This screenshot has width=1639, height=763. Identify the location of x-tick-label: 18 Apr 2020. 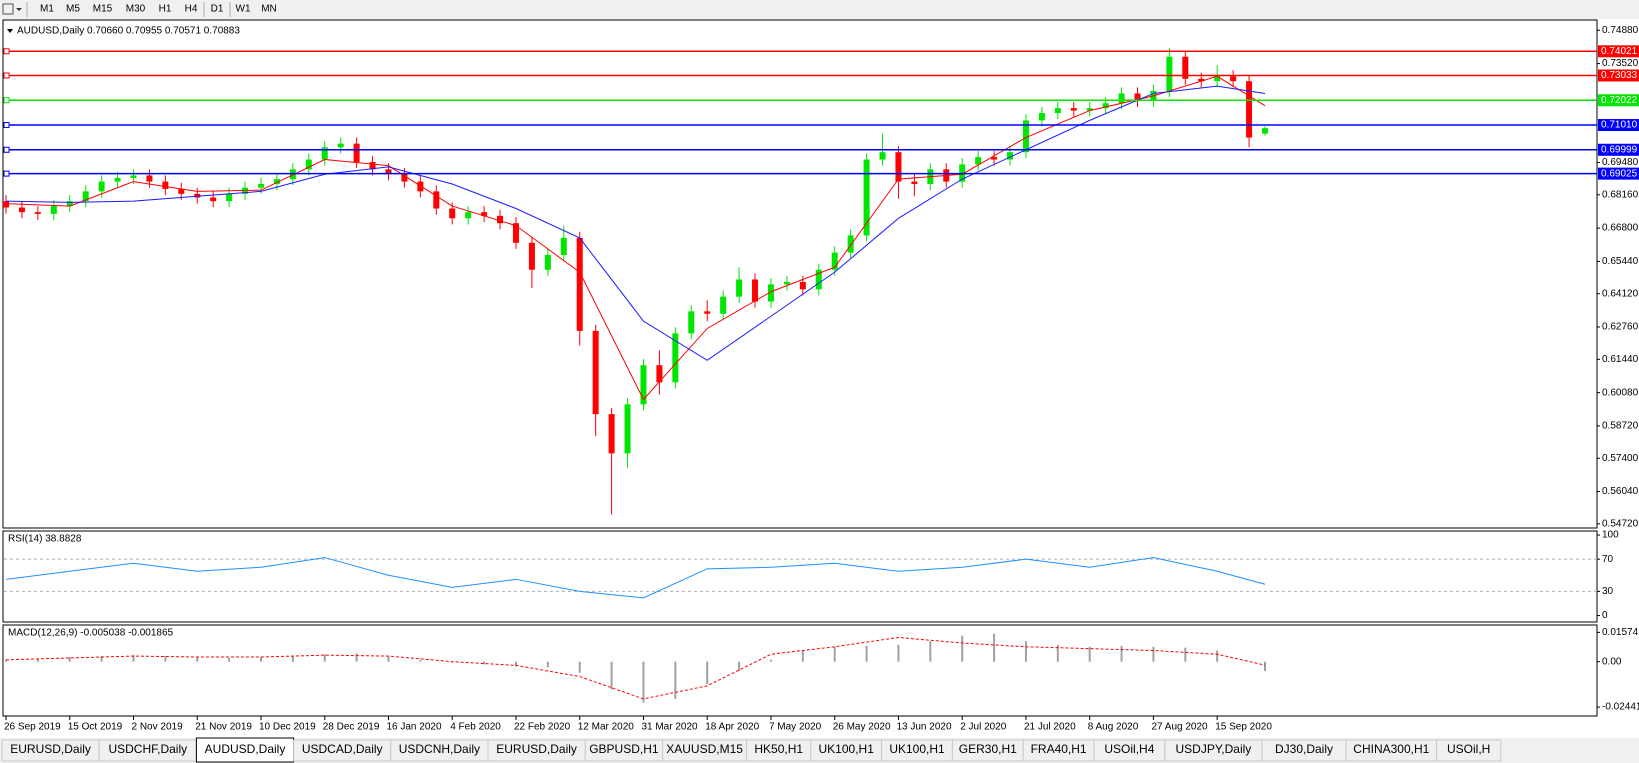
(732, 727).